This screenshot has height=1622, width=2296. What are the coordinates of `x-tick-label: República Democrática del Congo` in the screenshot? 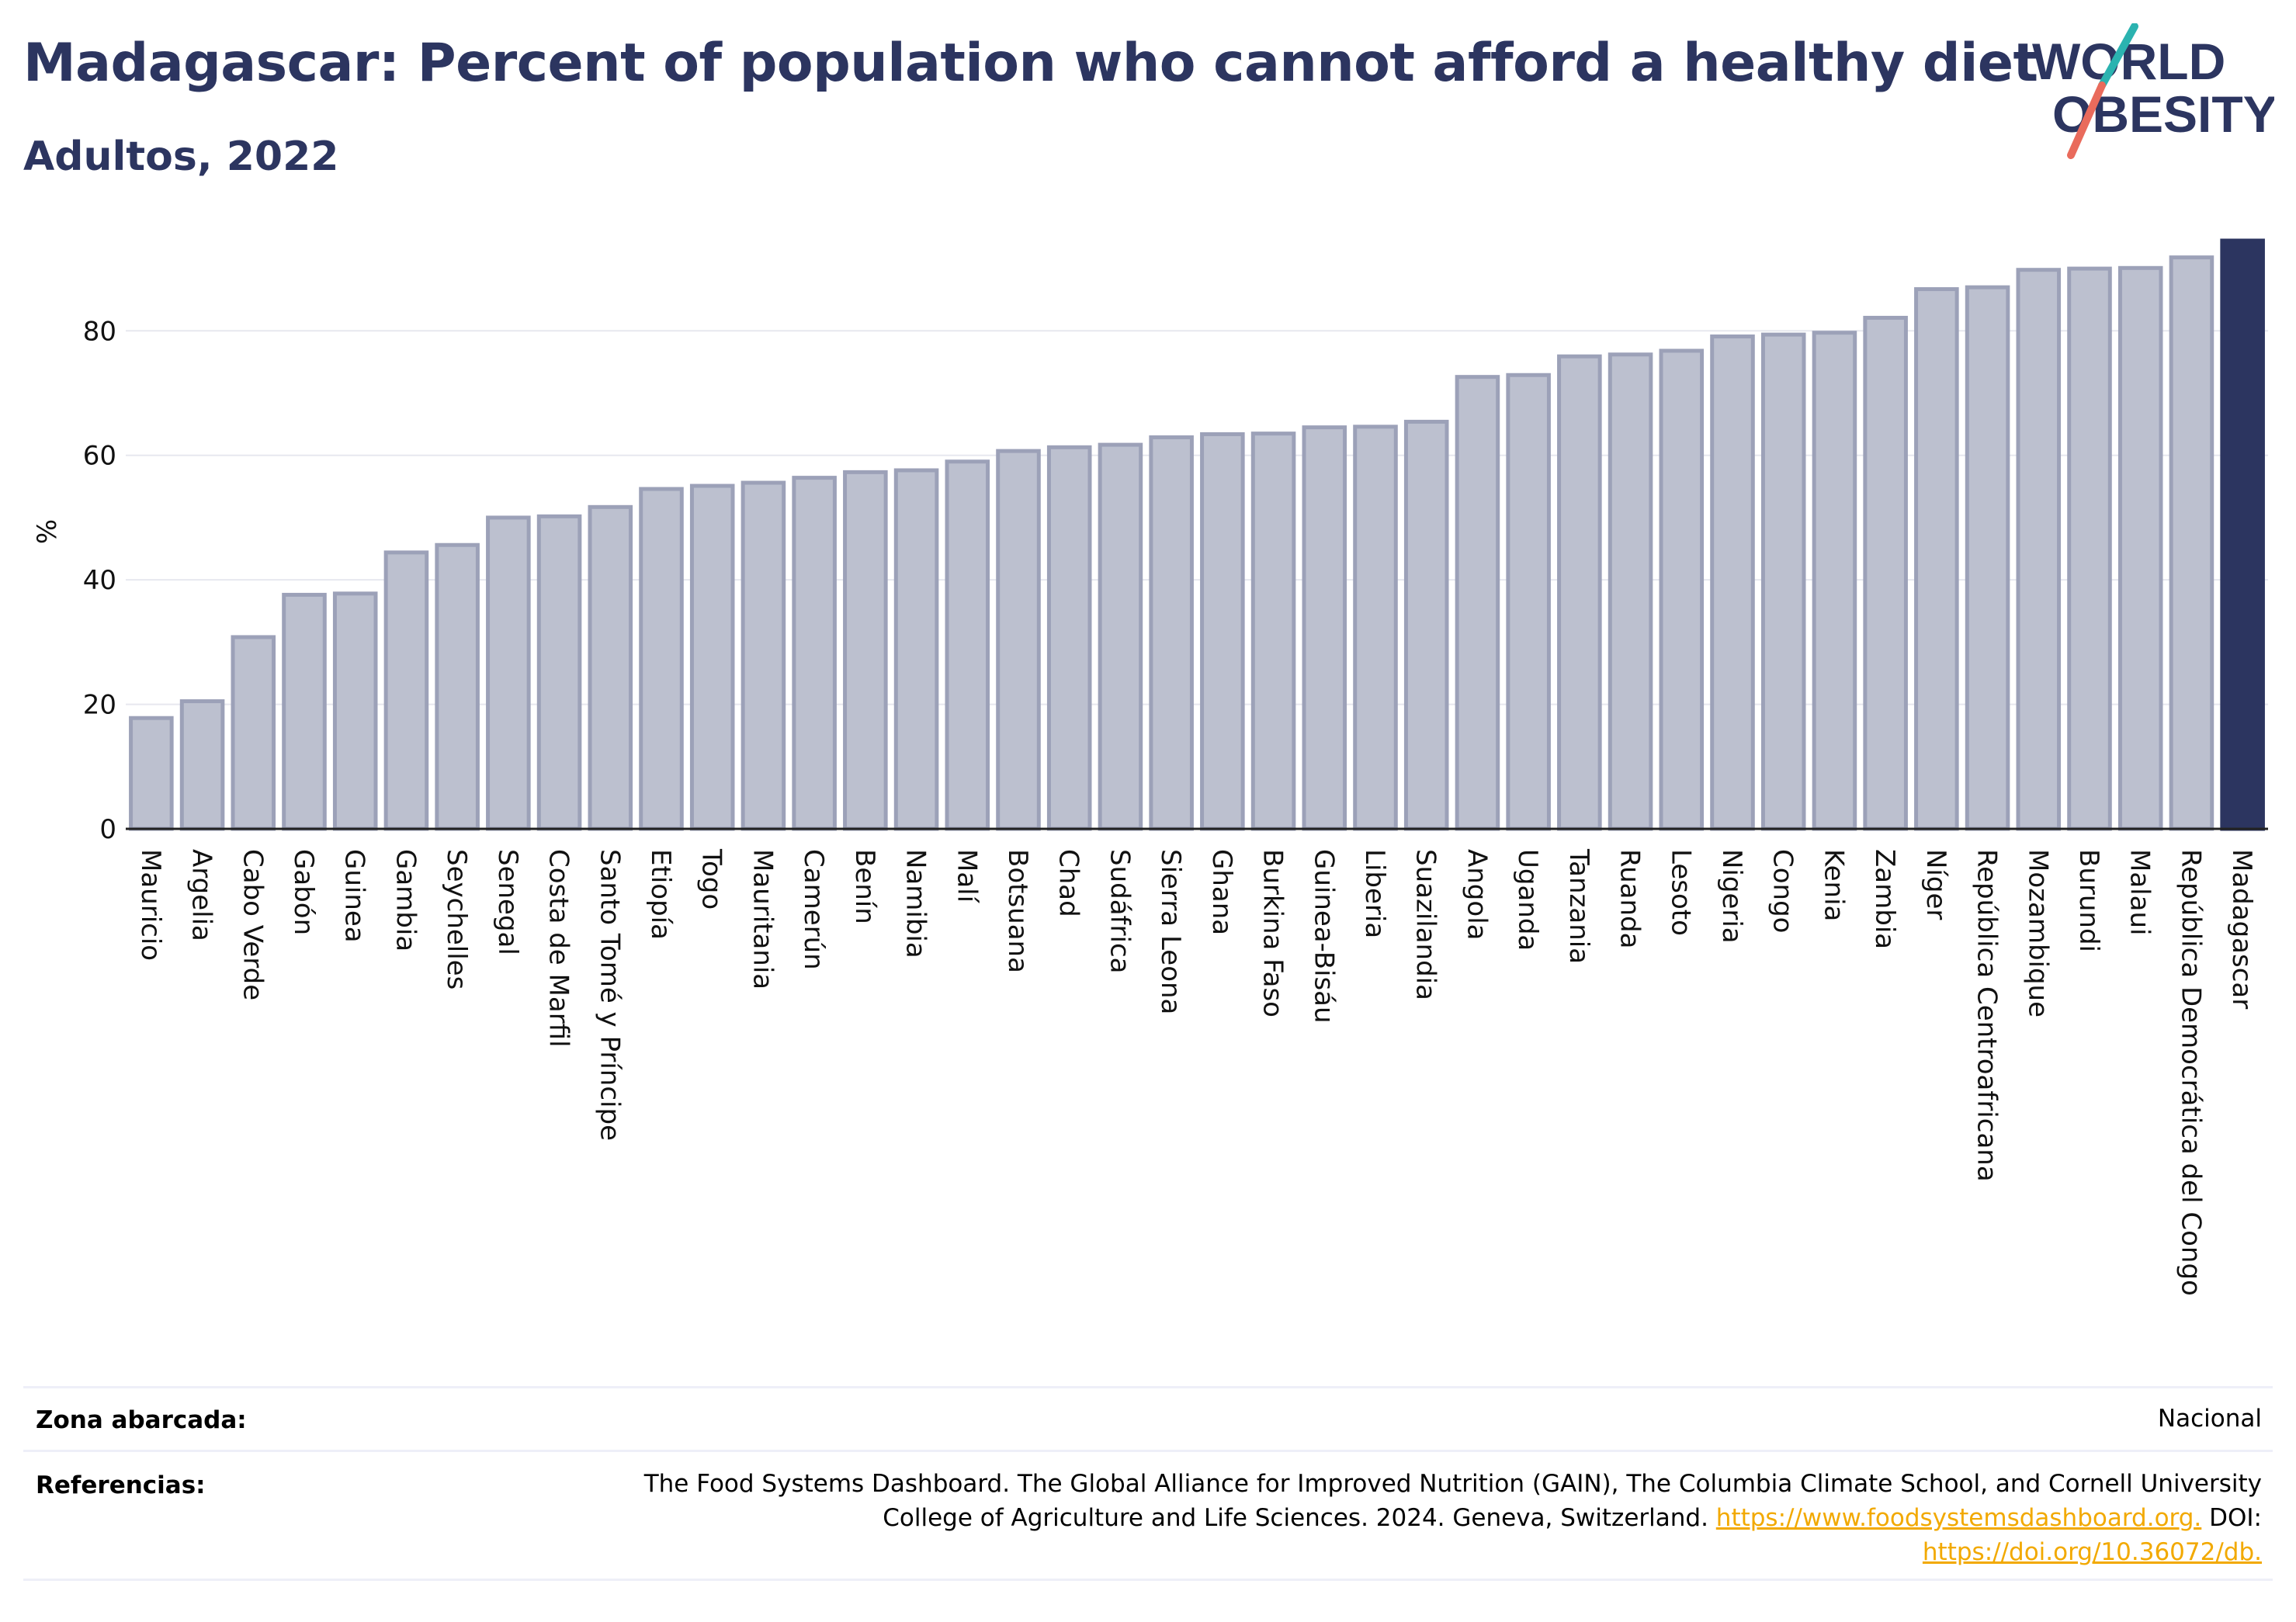 It's located at (2190, 1072).